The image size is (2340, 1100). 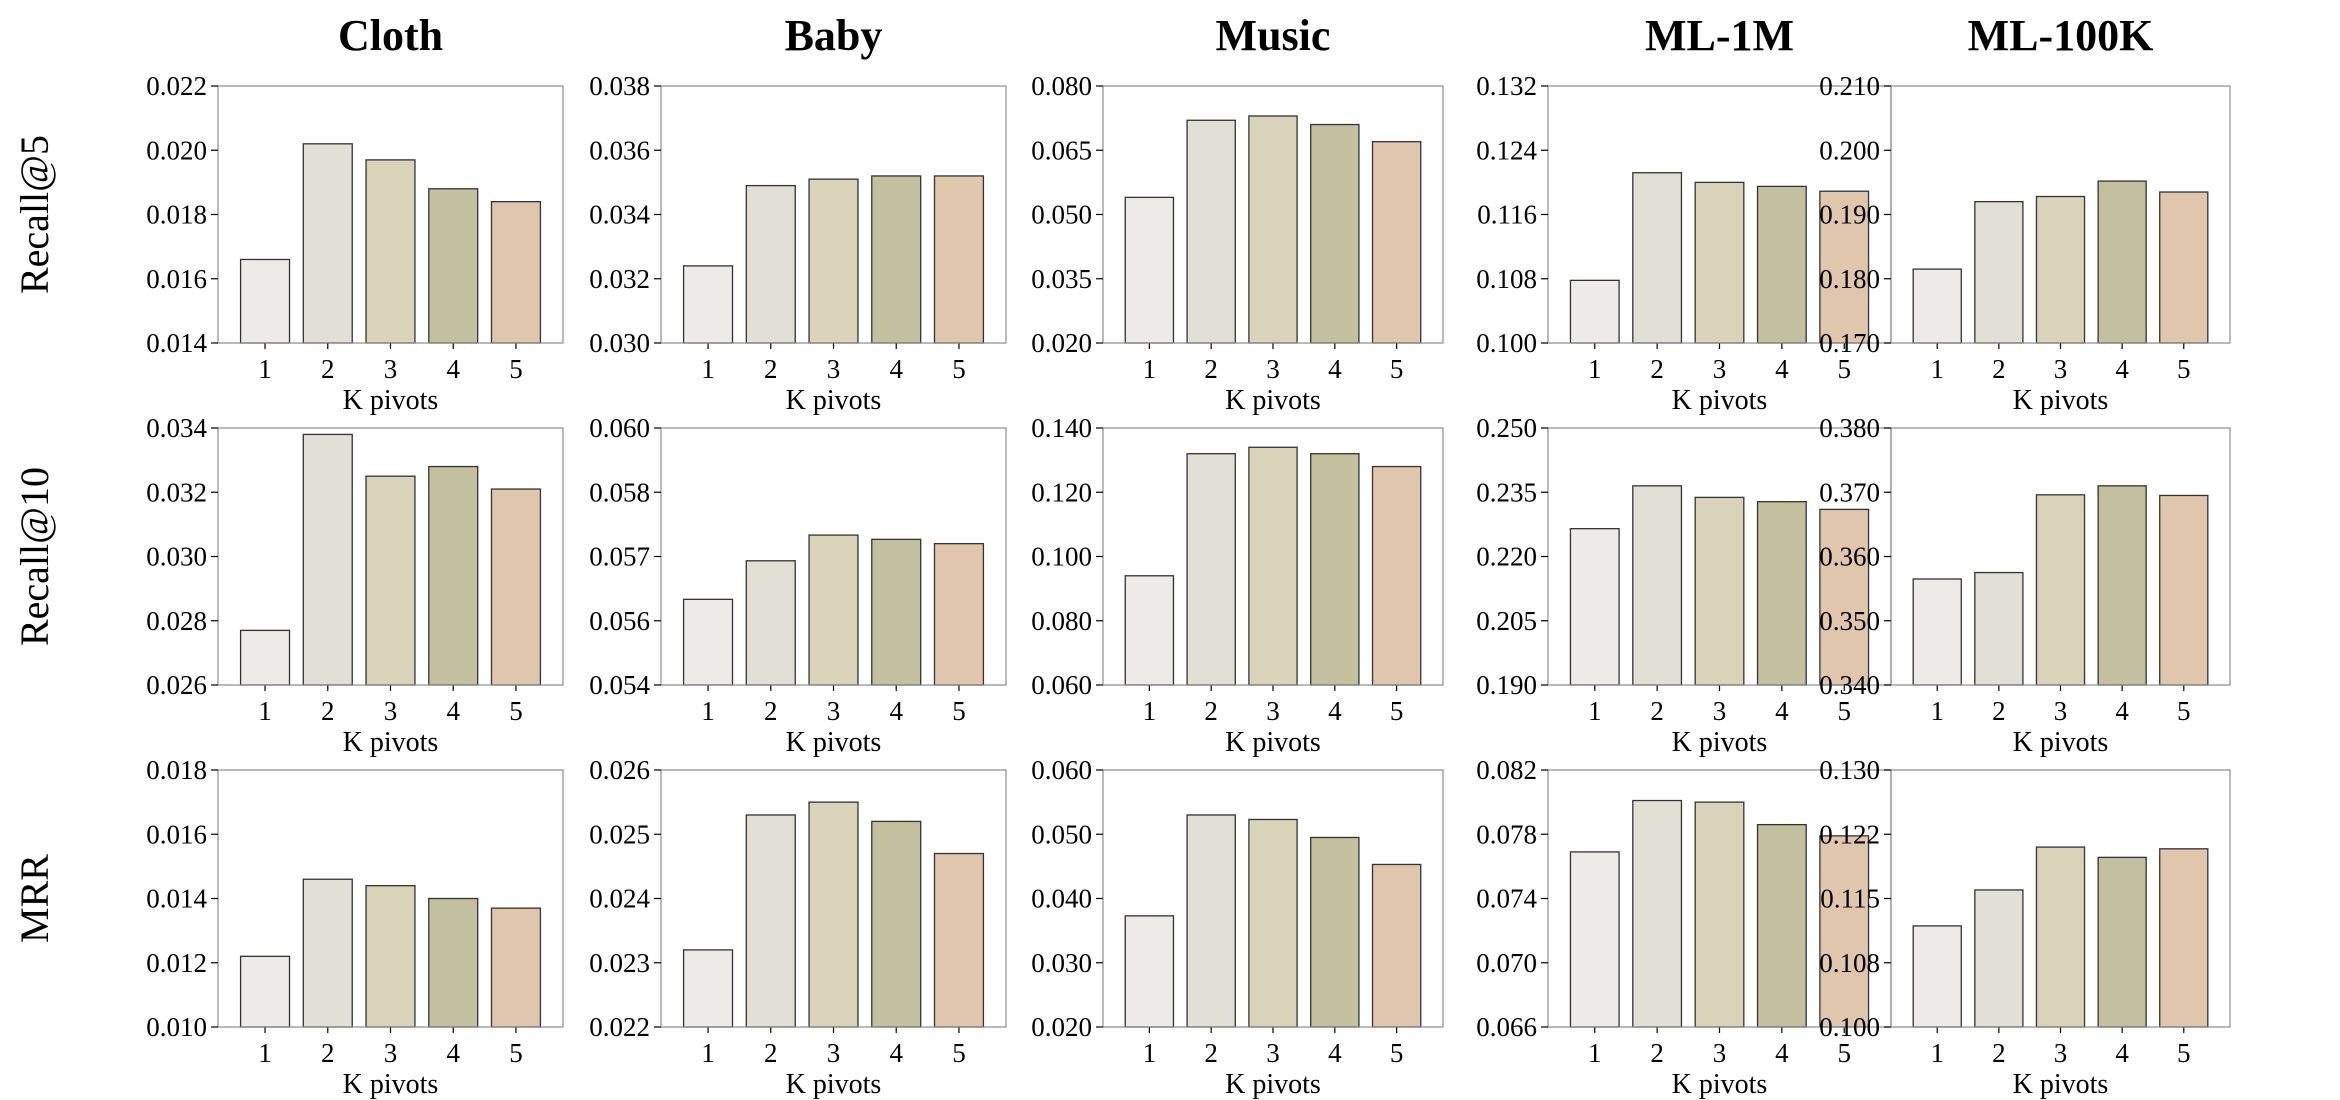 What do you see at coordinates (516, 369) in the screenshot?
I see `x-tick-label: 5` at bounding box center [516, 369].